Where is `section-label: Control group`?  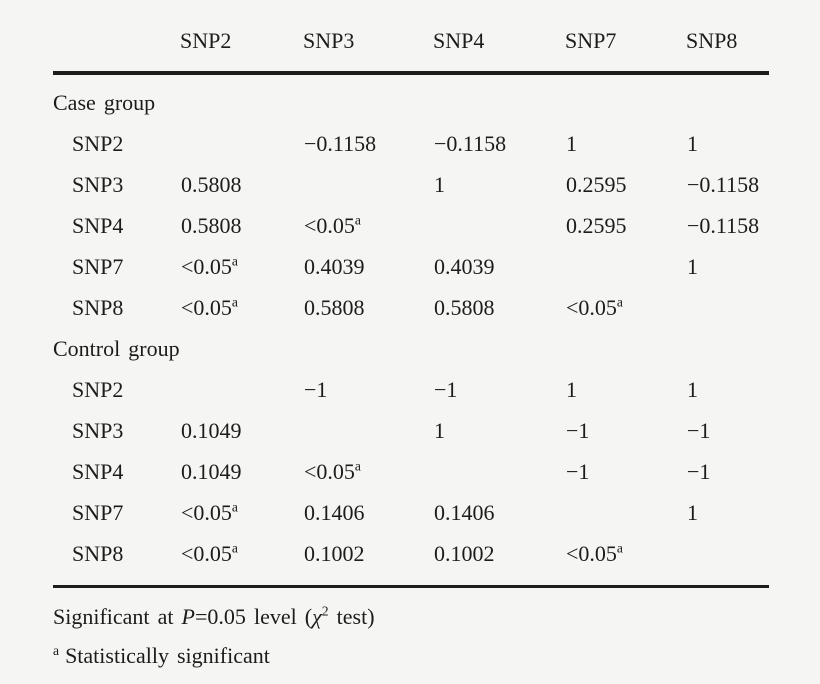 section-label: Control group is located at coordinates (116, 348).